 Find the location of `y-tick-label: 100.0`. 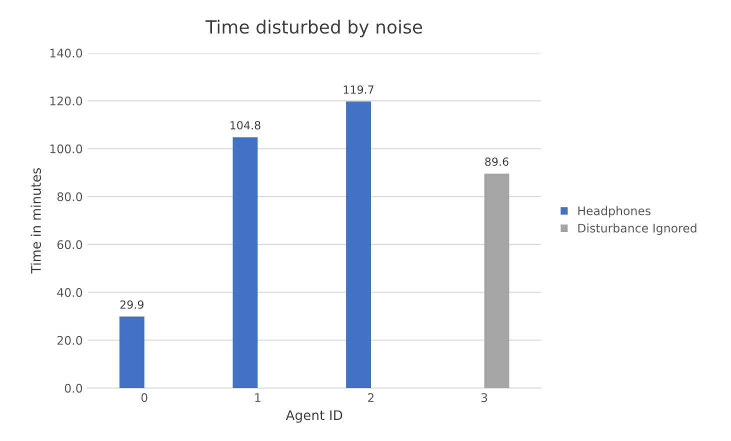

y-tick-label: 100.0 is located at coordinates (66, 149).